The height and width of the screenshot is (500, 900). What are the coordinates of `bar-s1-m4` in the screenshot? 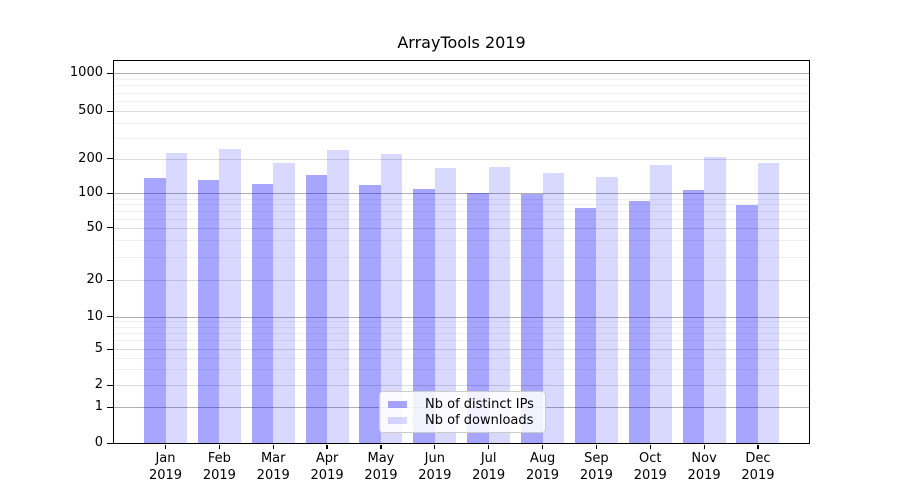 It's located at (391, 299).